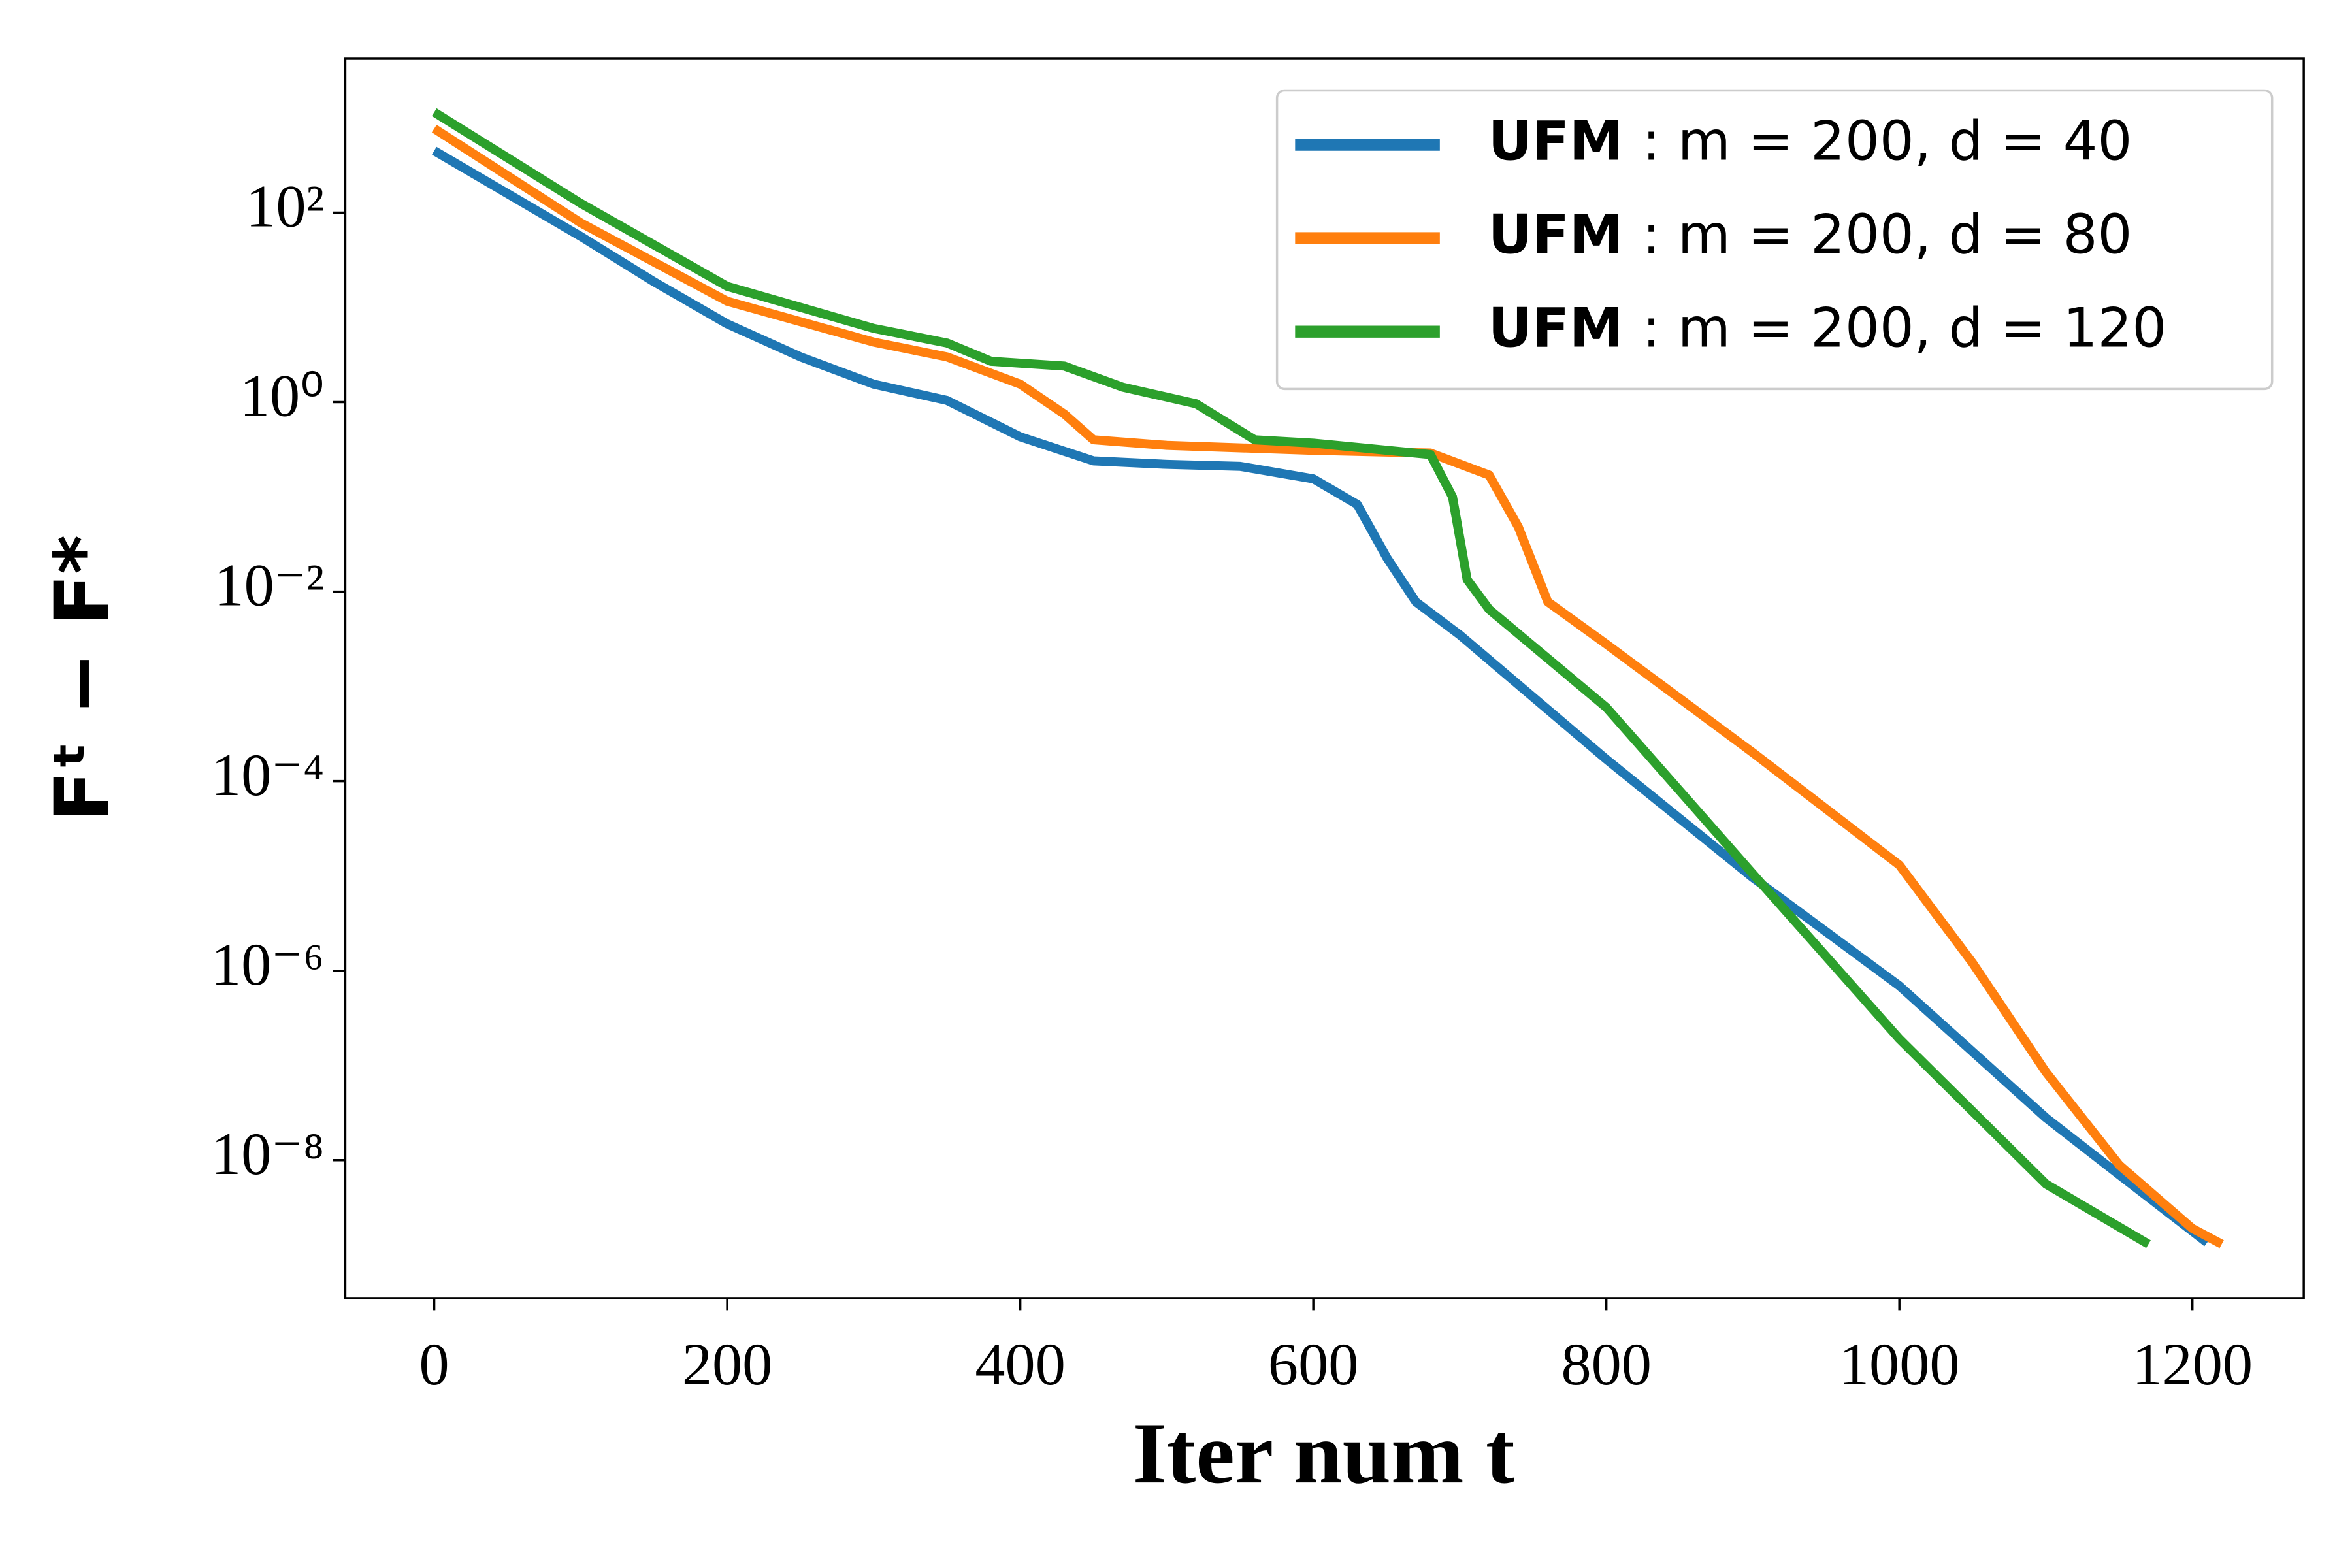  I want to click on x-tick-label: 1000, so click(1899, 1364).